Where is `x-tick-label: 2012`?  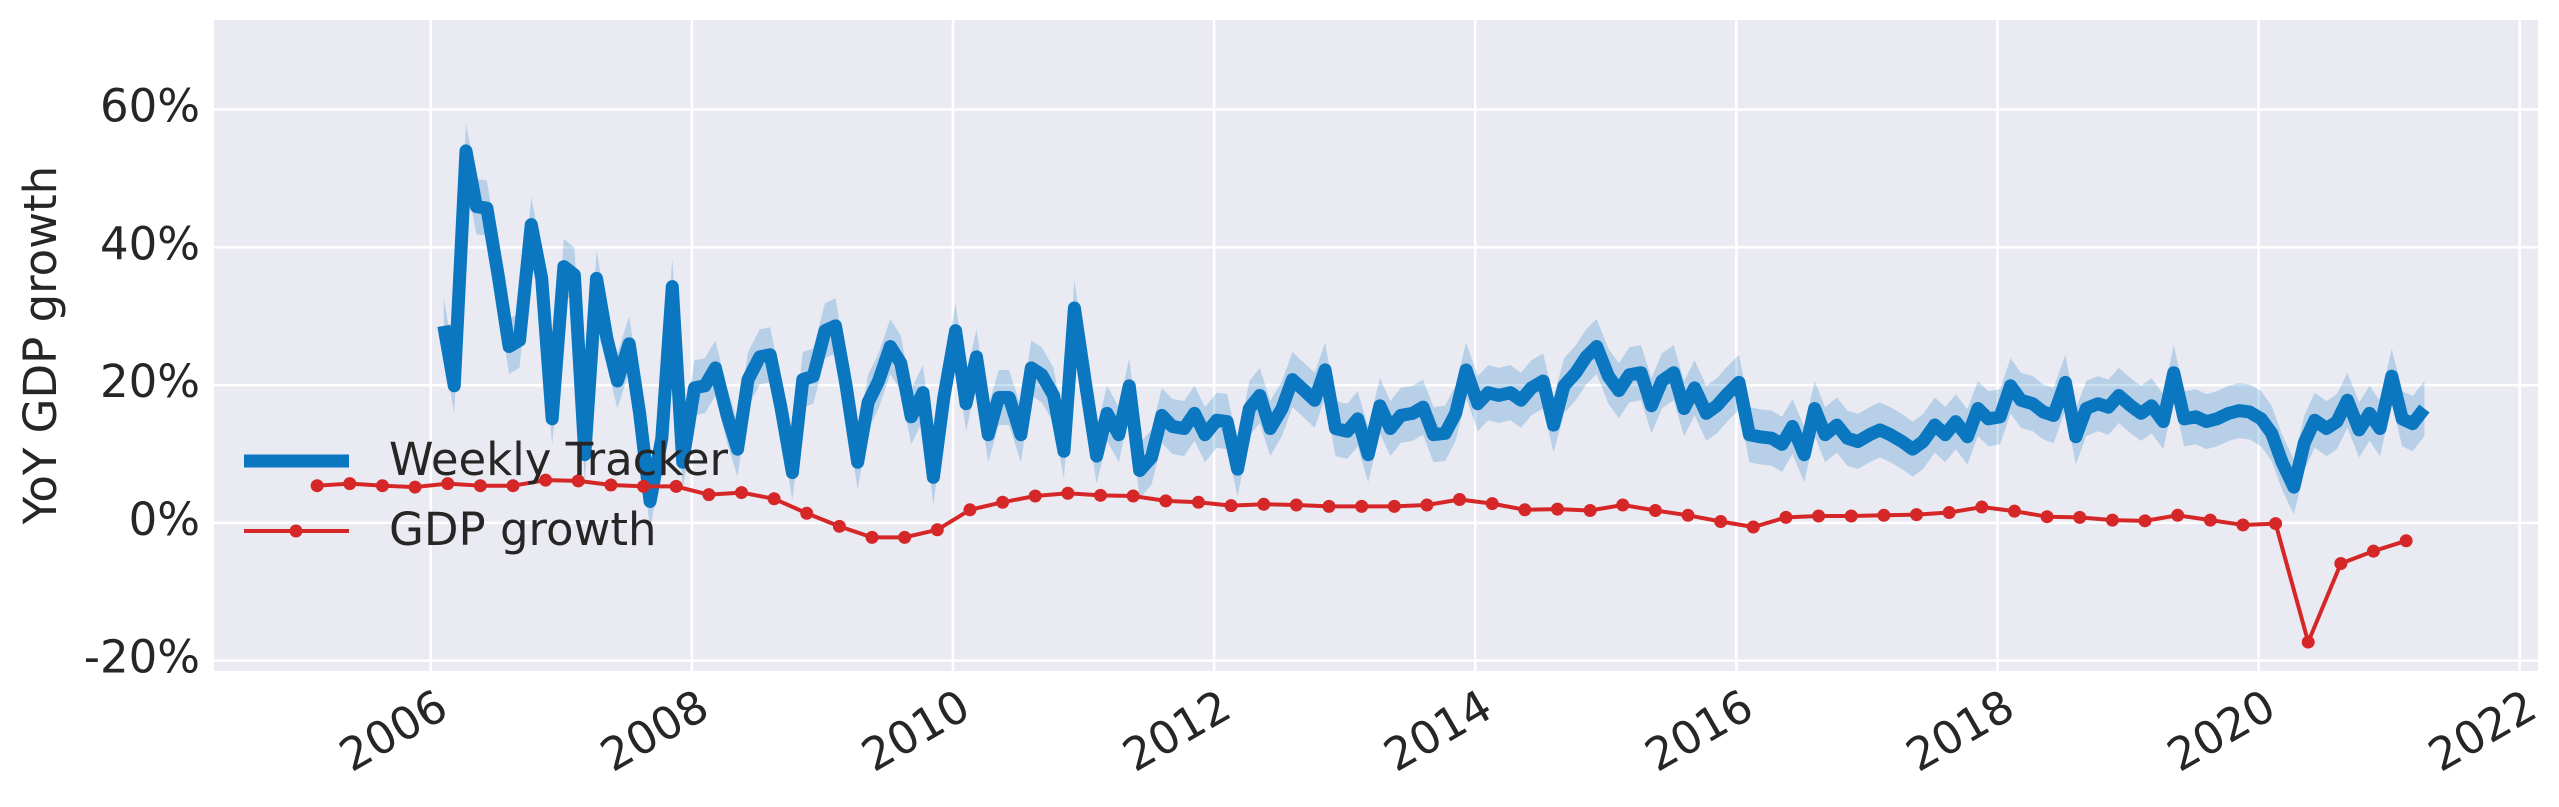 x-tick-label: 2012 is located at coordinates (1177, 730).